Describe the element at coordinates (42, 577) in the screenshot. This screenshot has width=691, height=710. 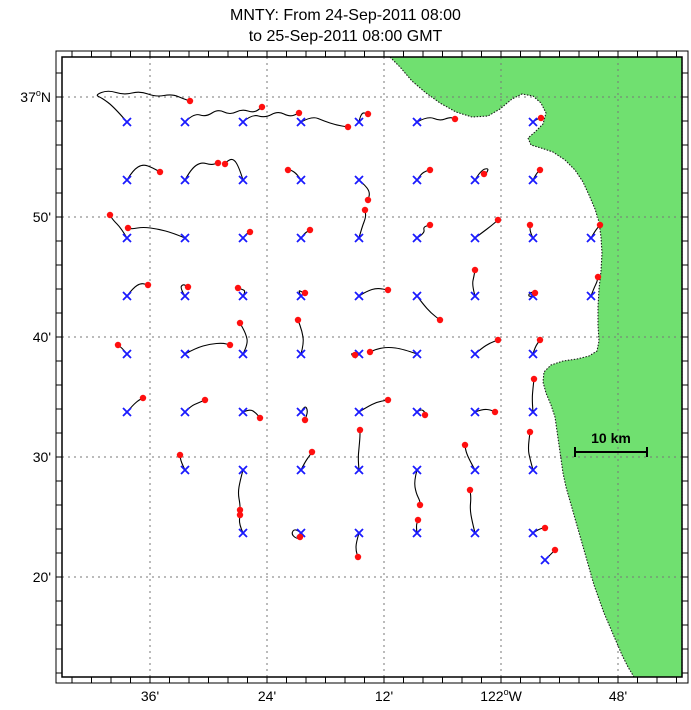
I see `y-tick-label: 20'` at that location.